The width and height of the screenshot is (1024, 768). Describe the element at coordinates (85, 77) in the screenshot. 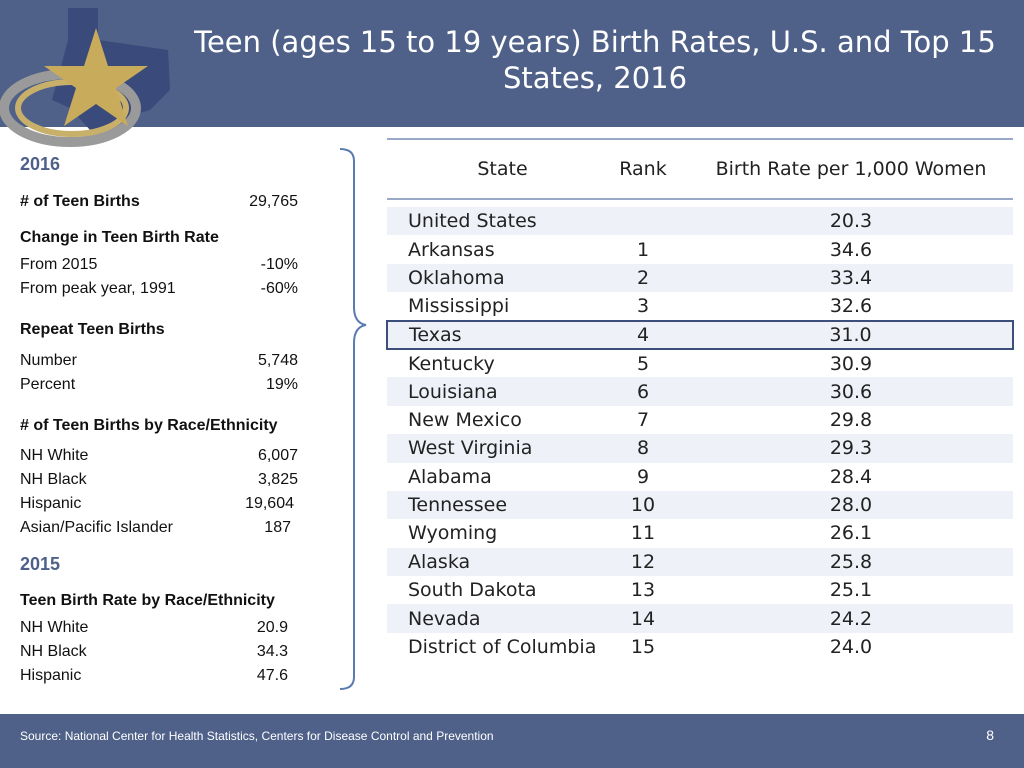

I see `texas-star-logo` at that location.